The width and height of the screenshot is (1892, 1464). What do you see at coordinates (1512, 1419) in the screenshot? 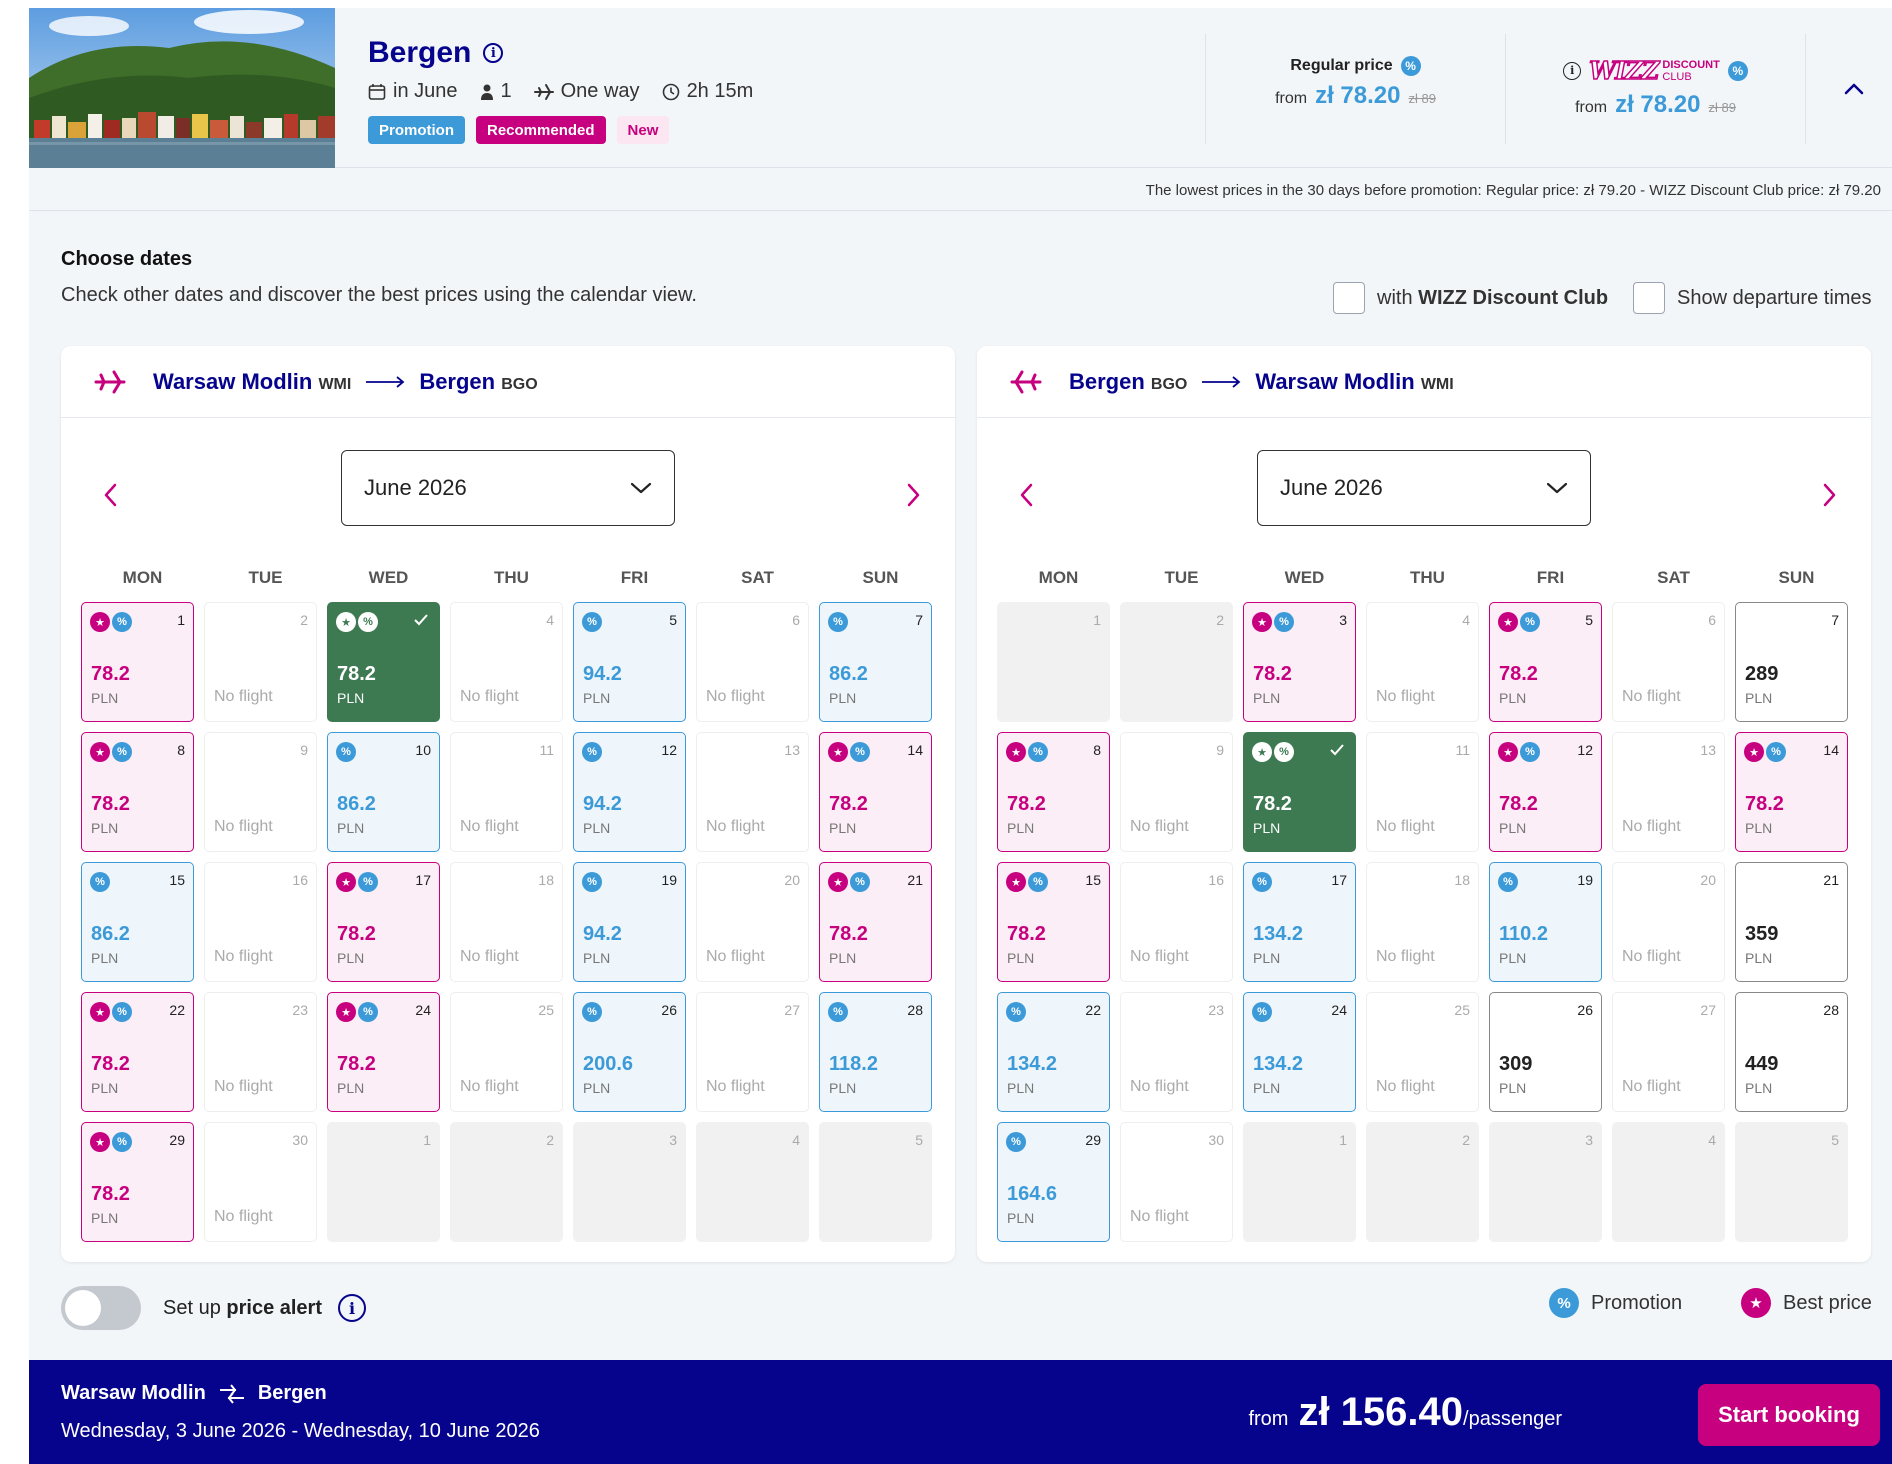
I see `footer-per-passenger: /passenger` at bounding box center [1512, 1419].